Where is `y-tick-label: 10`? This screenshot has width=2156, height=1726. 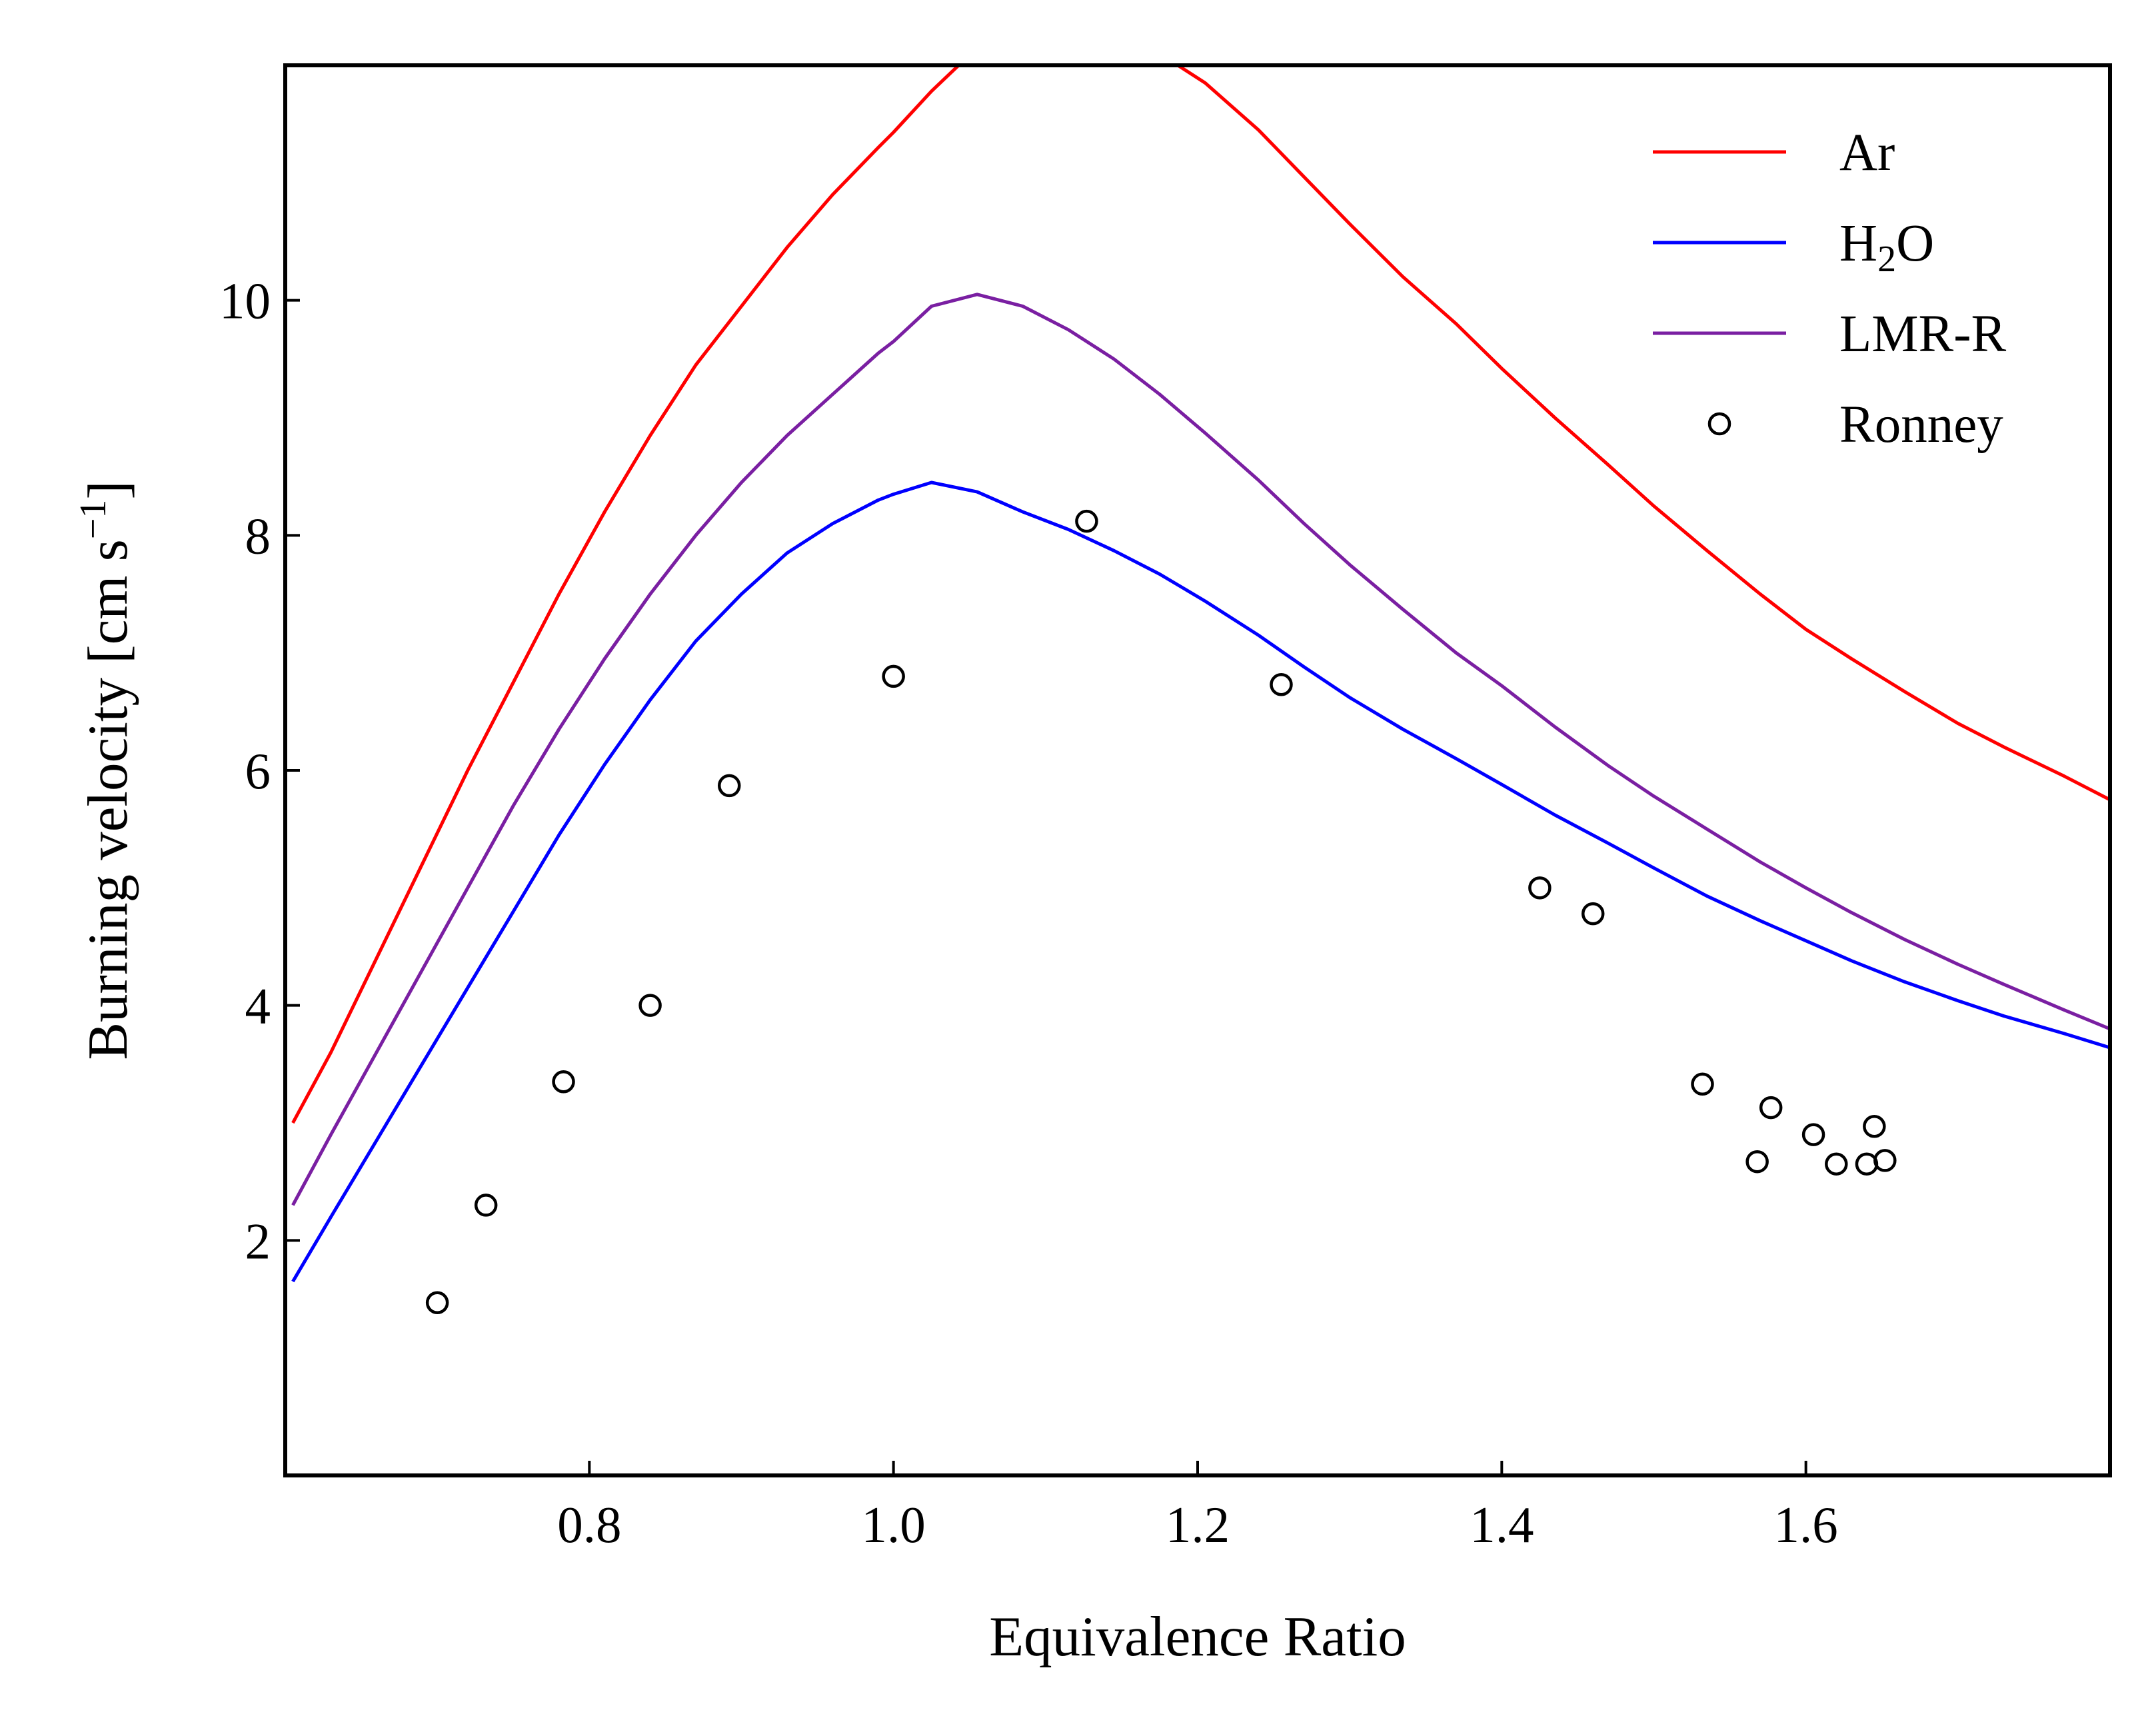 y-tick-label: 10 is located at coordinates (245, 301).